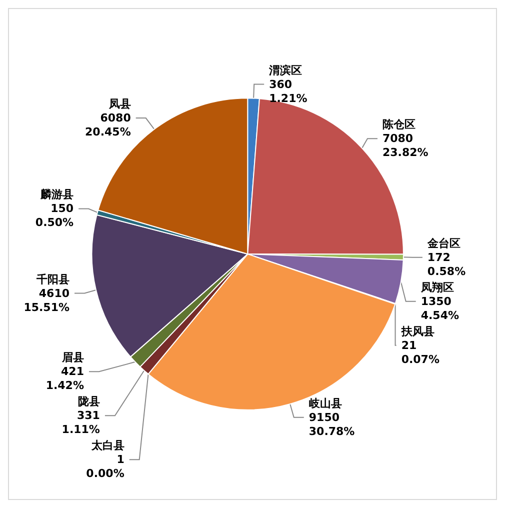 Image resolution: width=505 pixels, height=508 pixels. What do you see at coordinates (107, 445) in the screenshot?
I see `slice-label: 太白县` at bounding box center [107, 445].